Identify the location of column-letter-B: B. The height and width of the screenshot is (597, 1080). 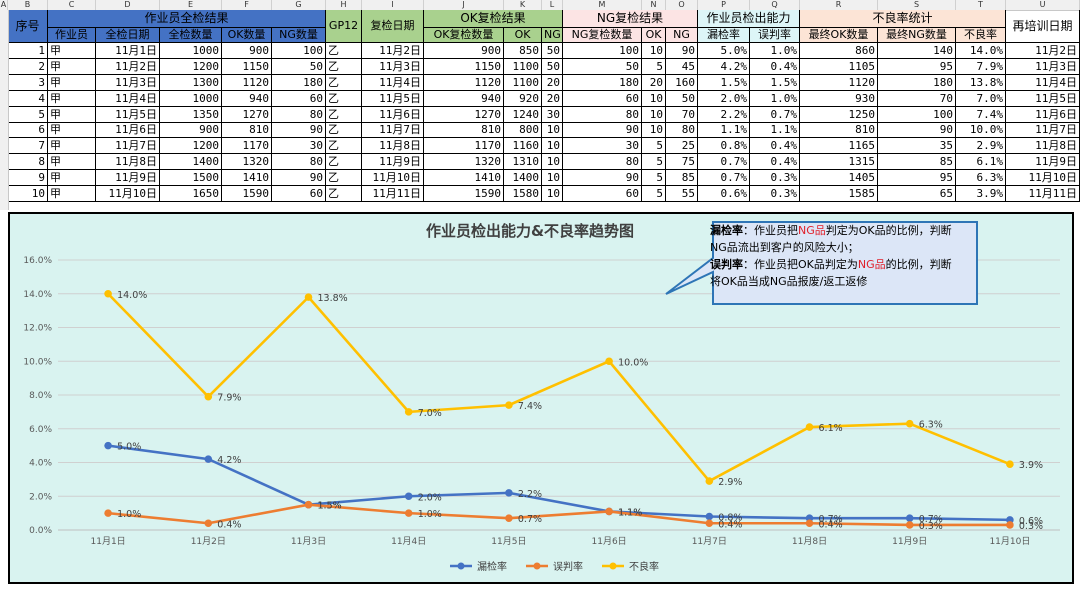
(28, 5).